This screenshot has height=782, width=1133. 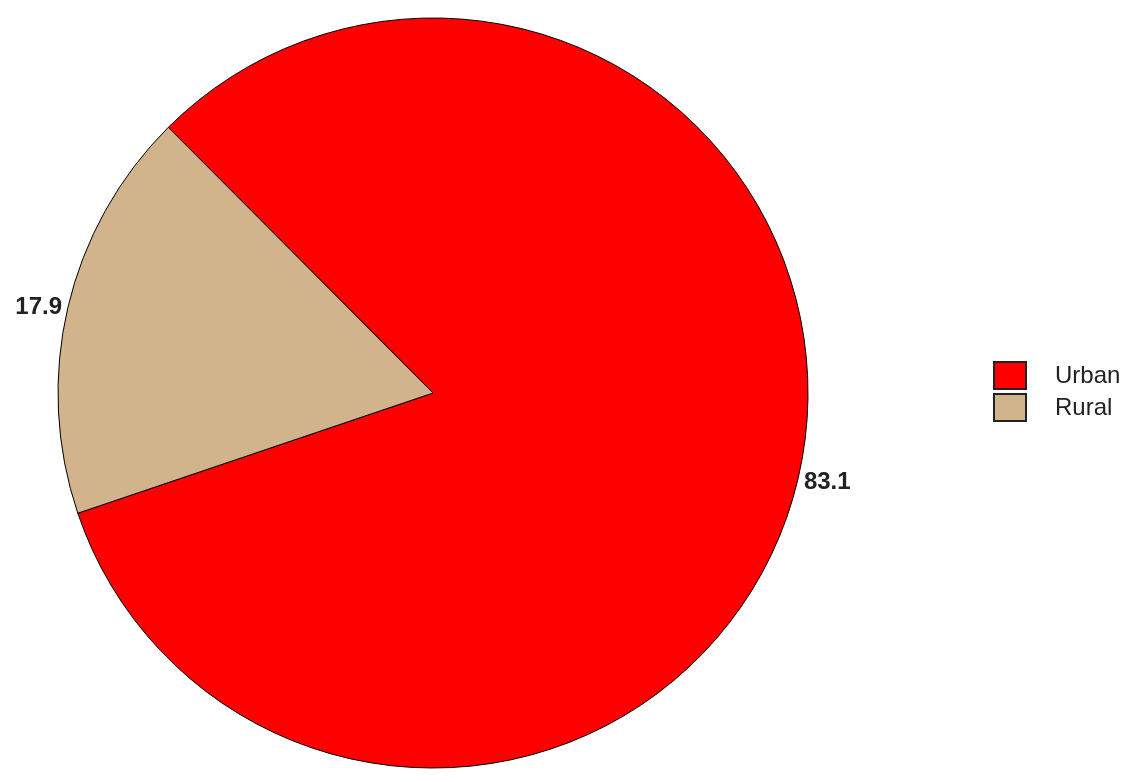 I want to click on data-label: 83.1, so click(x=827, y=480).